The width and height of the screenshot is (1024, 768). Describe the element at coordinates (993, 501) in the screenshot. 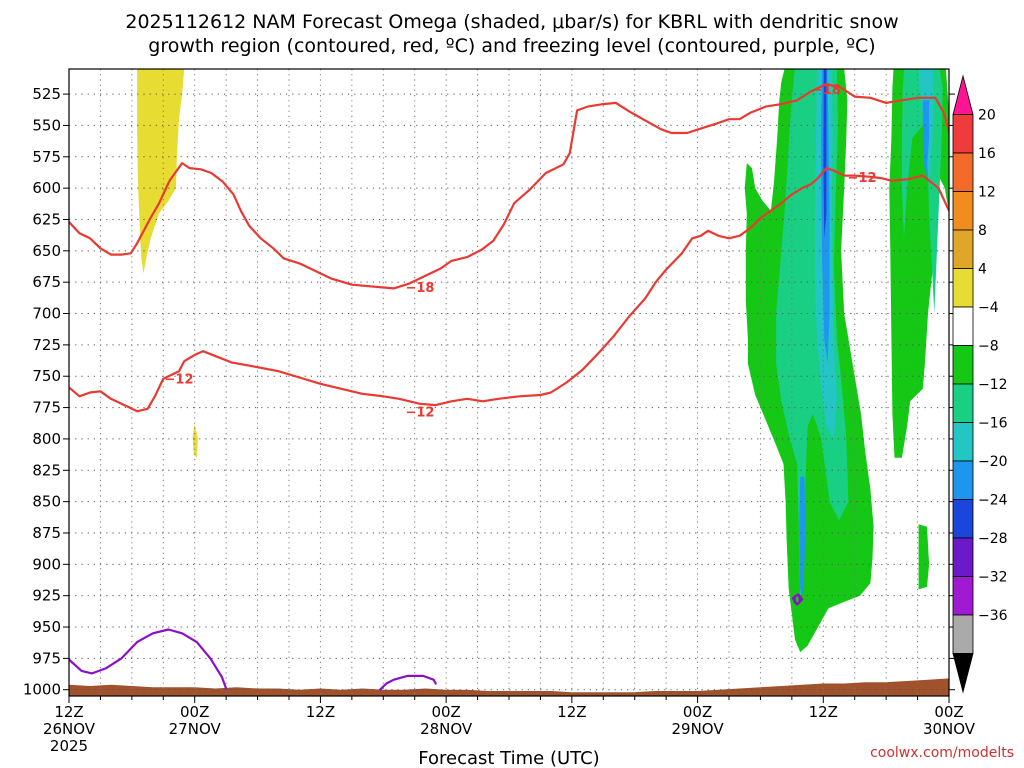

I see `colorbar-label-10: −24` at that location.